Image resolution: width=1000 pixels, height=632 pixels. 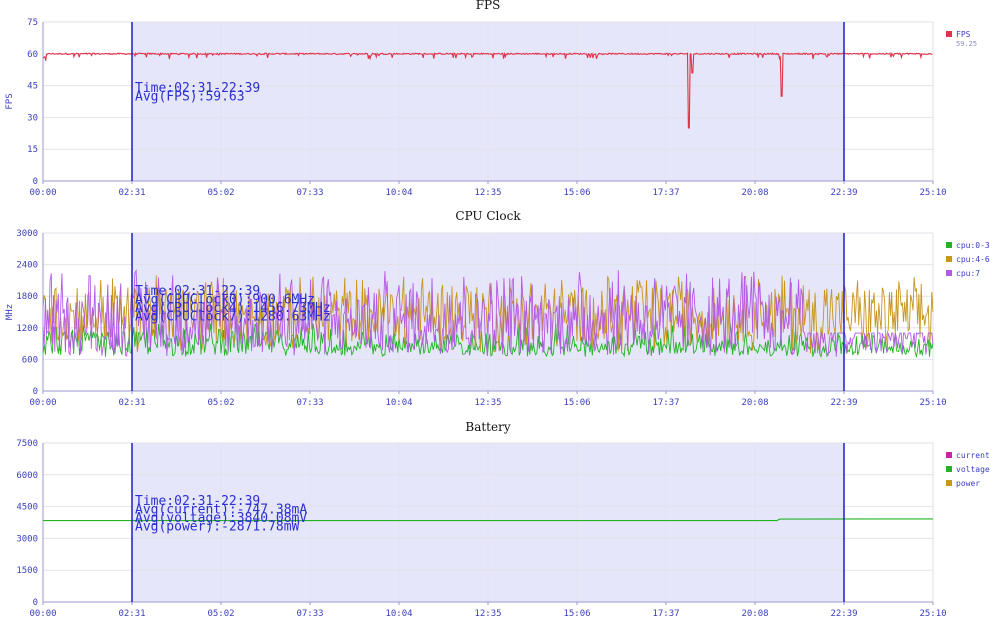 What do you see at coordinates (488, 520) in the screenshot?
I see `series-line-voltage` at bounding box center [488, 520].